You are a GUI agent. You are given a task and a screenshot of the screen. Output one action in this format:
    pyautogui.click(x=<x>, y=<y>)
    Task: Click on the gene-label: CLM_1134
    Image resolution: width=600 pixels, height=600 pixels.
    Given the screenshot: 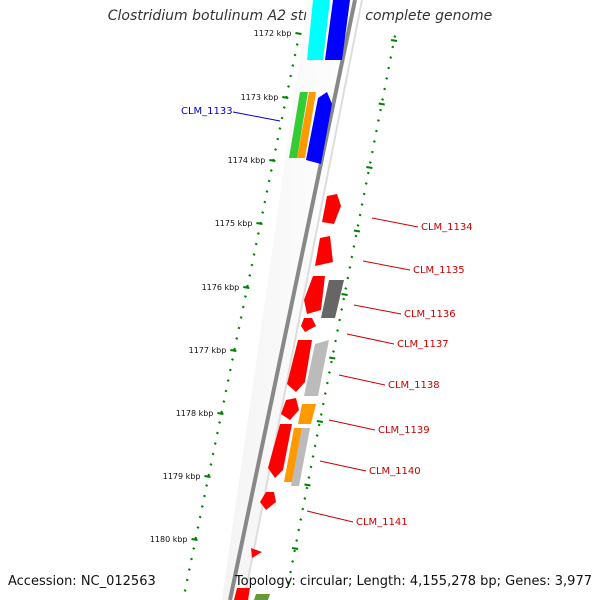 What is the action you would take?
    pyautogui.click(x=447, y=227)
    